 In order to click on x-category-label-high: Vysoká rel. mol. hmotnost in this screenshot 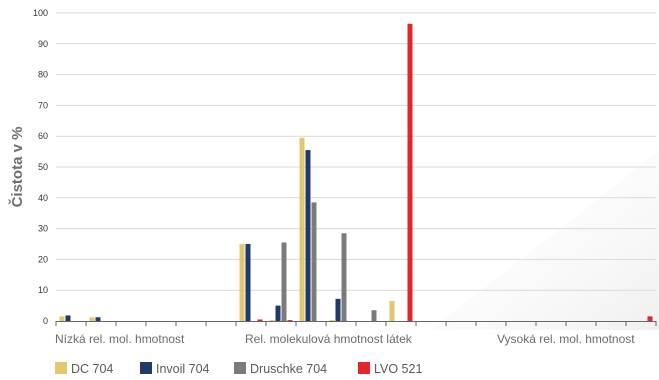, I will do `click(566, 339)`.